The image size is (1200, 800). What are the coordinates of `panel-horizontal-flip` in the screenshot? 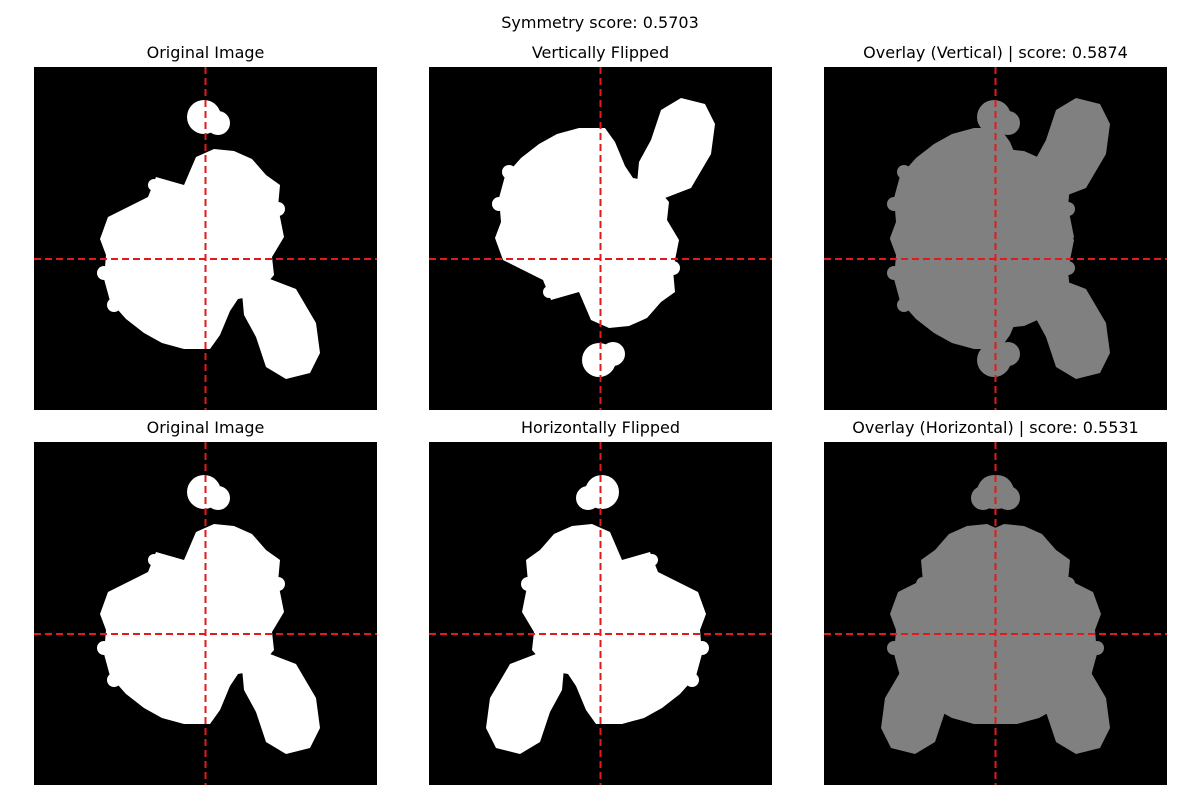 It's located at (600, 613).